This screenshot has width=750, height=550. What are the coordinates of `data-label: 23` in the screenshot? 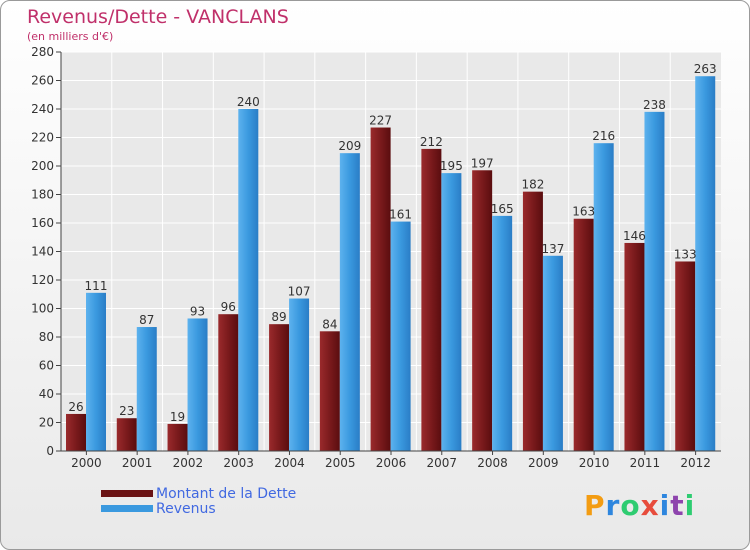 It's located at (126, 411).